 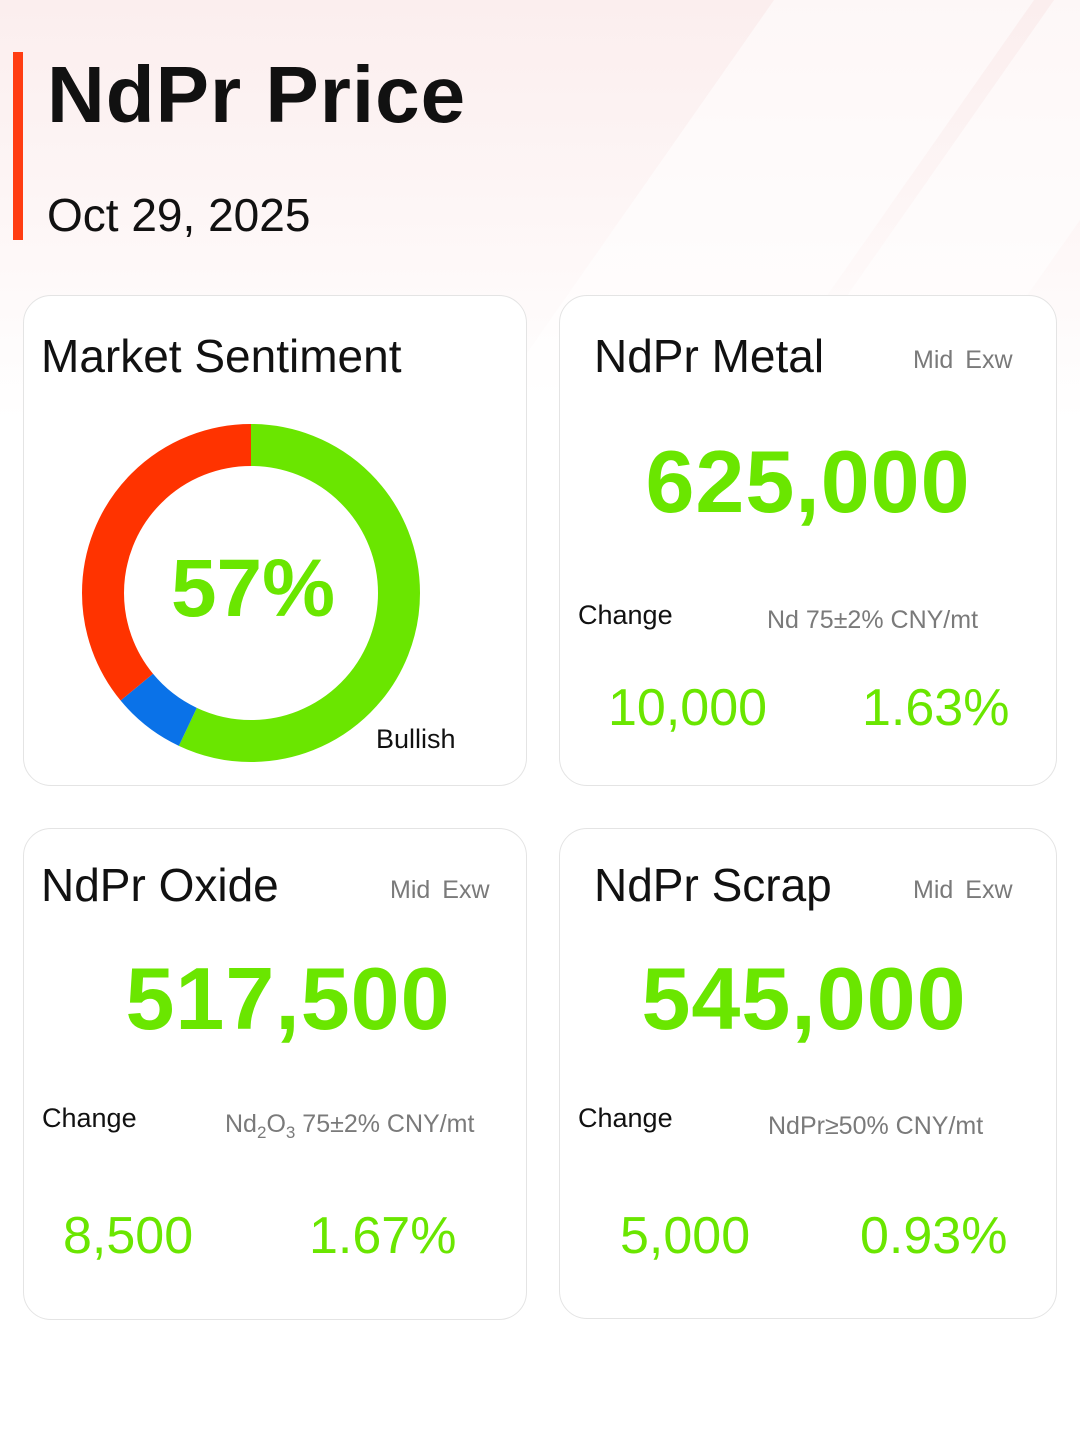 I want to click on page-title: NdPr Price, so click(x=257, y=94).